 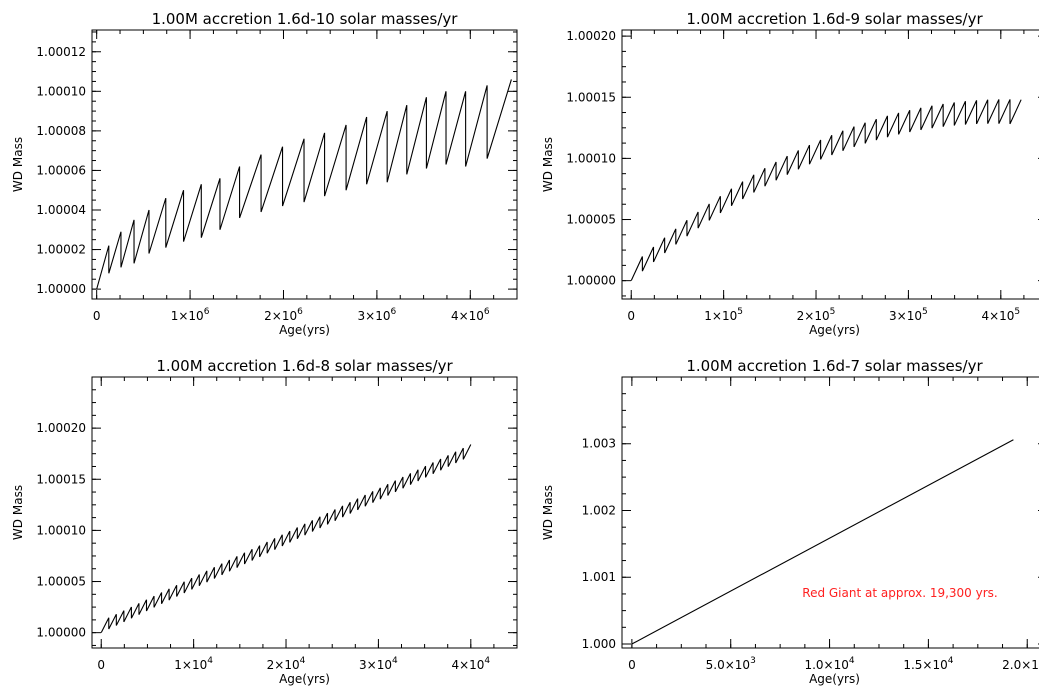 I want to click on y-tick-label: 1.00006, so click(x=61, y=170).